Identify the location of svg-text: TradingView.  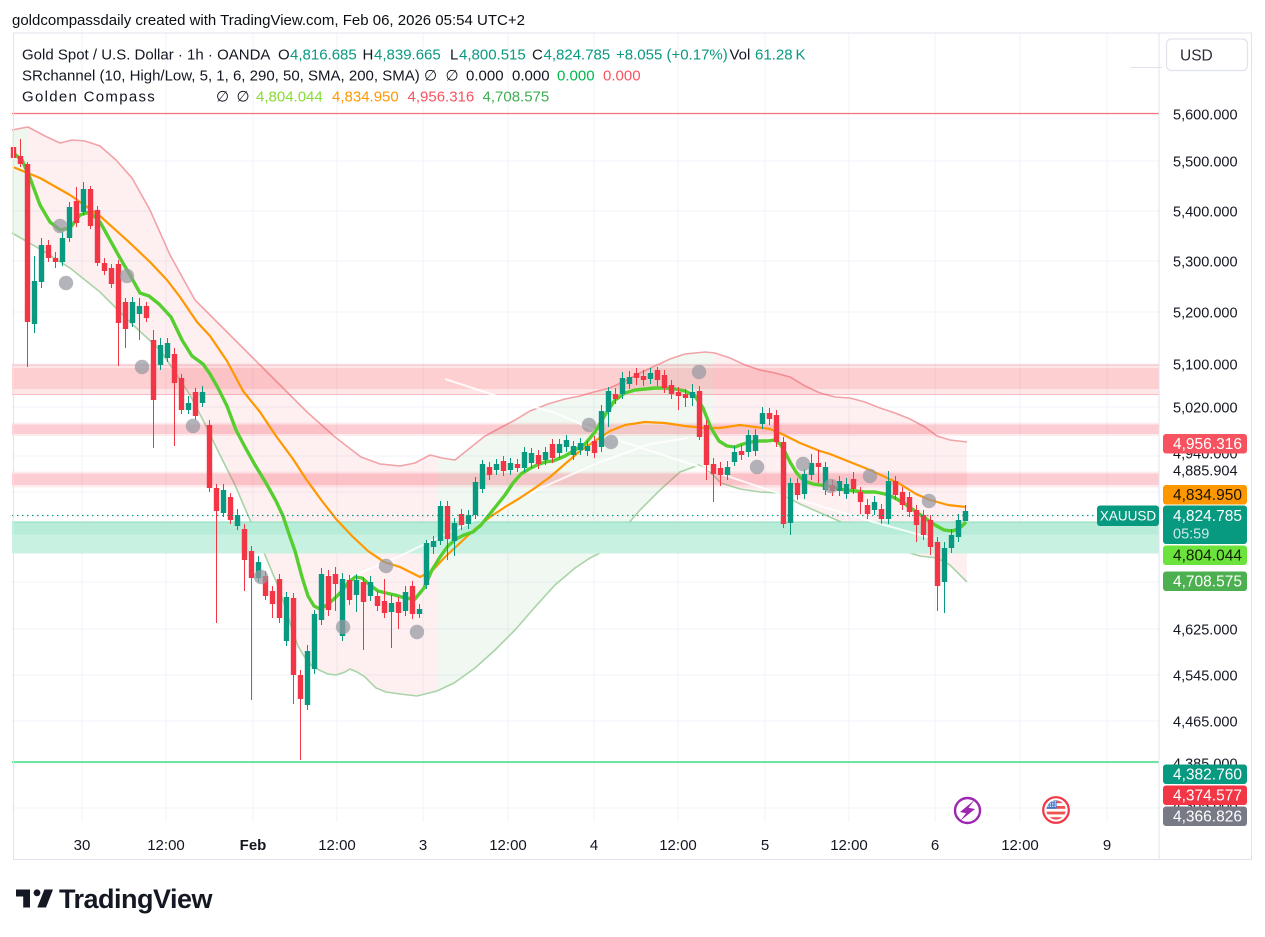
(136, 899).